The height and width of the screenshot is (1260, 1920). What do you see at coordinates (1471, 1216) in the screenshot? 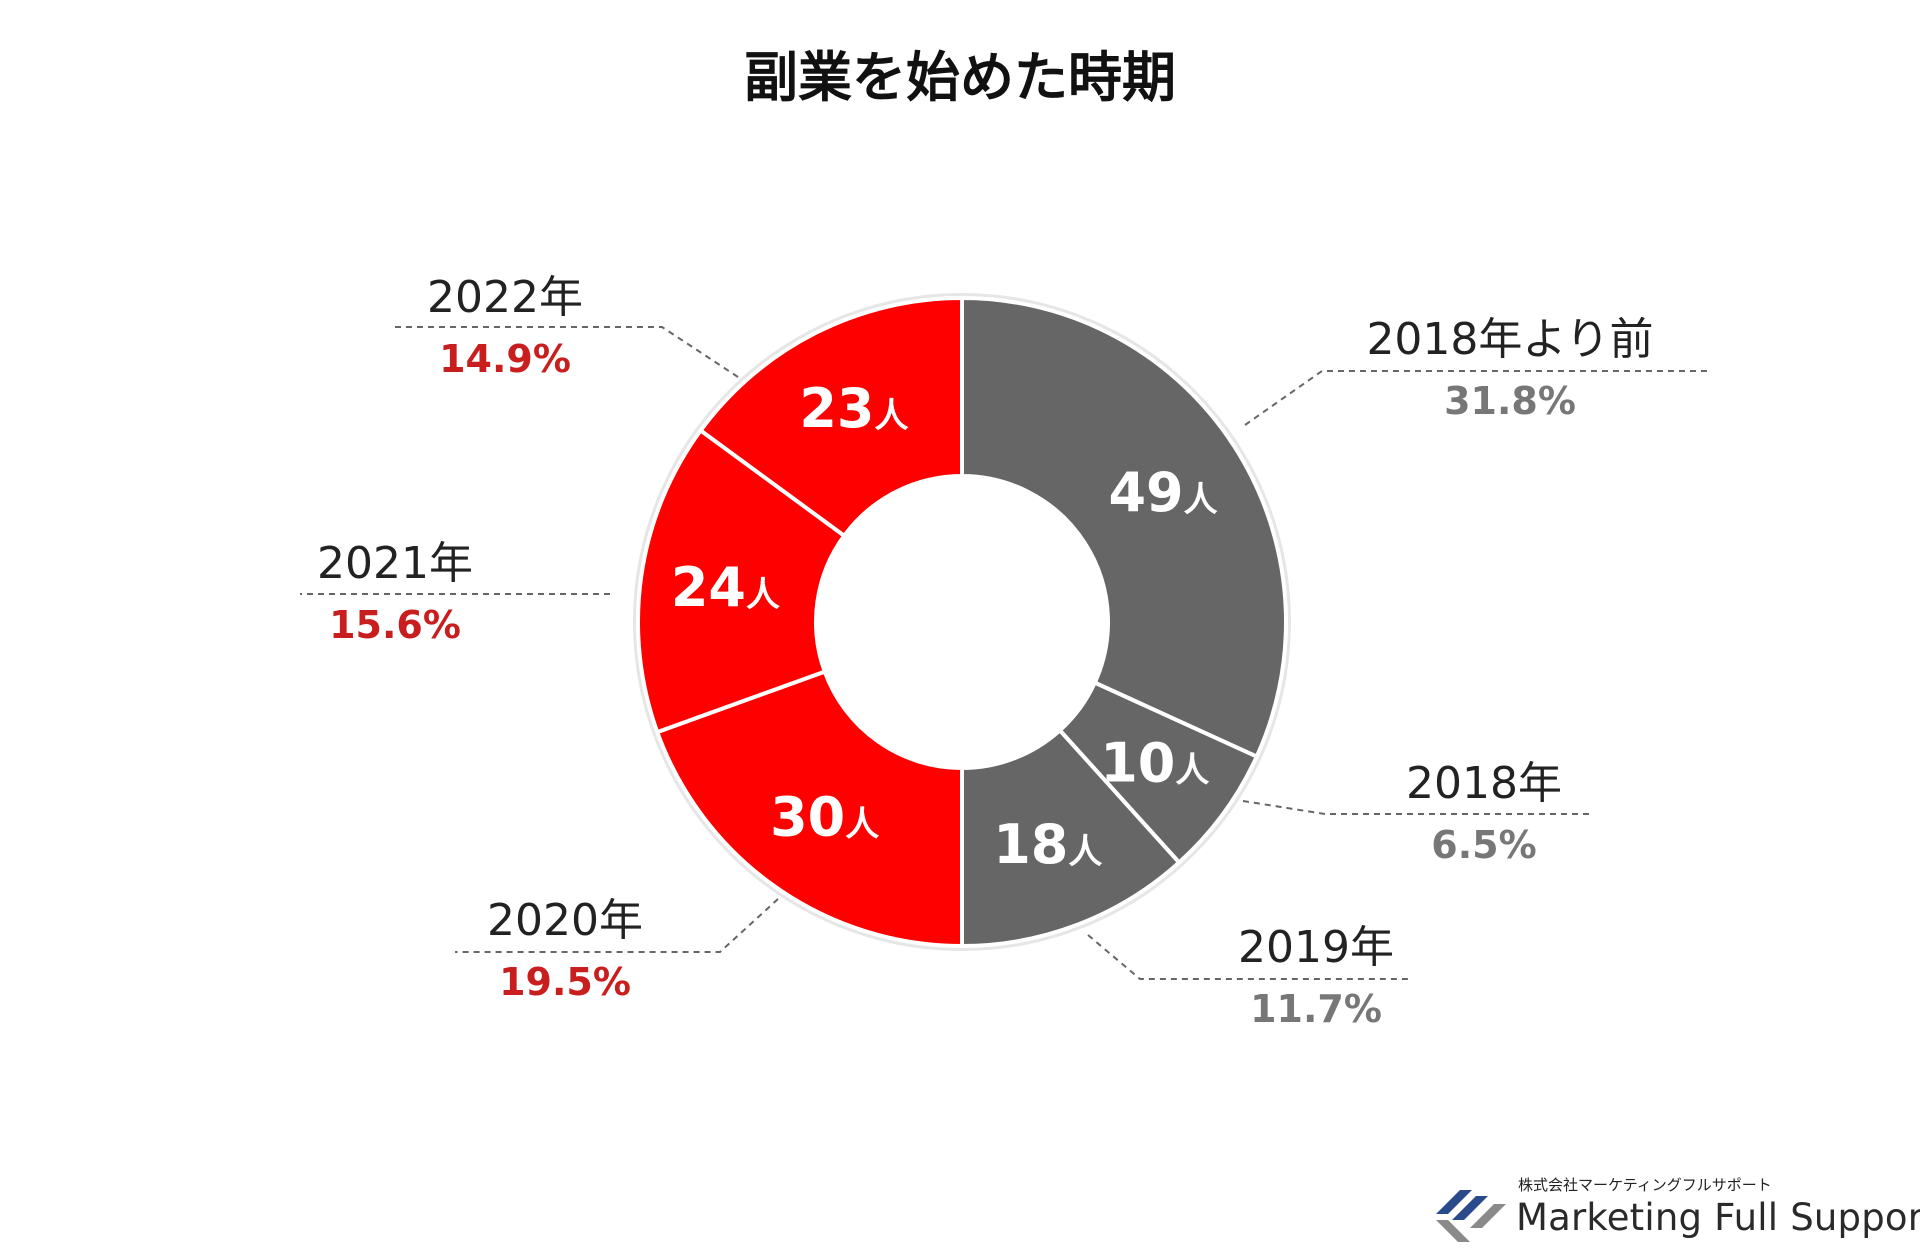
I see `company-logo-icon` at bounding box center [1471, 1216].